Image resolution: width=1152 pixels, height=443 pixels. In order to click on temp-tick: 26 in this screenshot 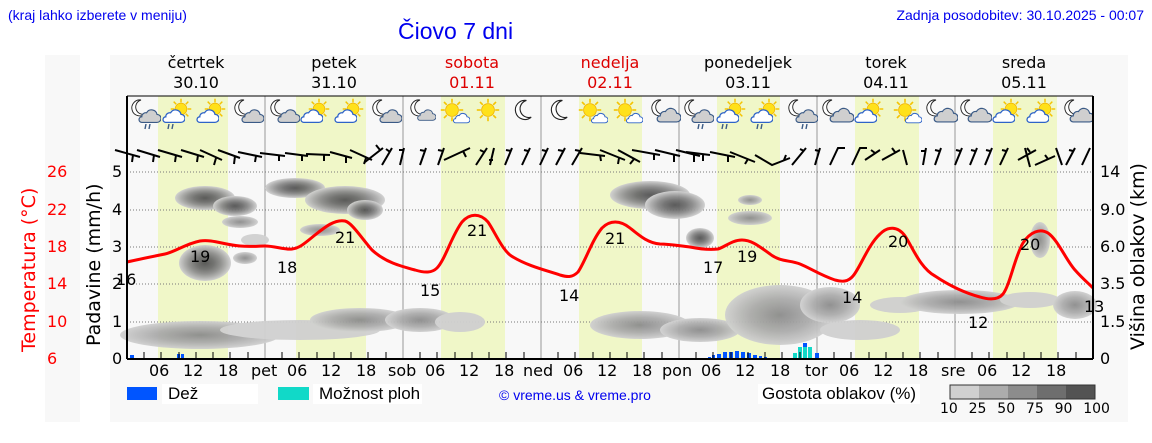, I will do `click(57, 171)`.